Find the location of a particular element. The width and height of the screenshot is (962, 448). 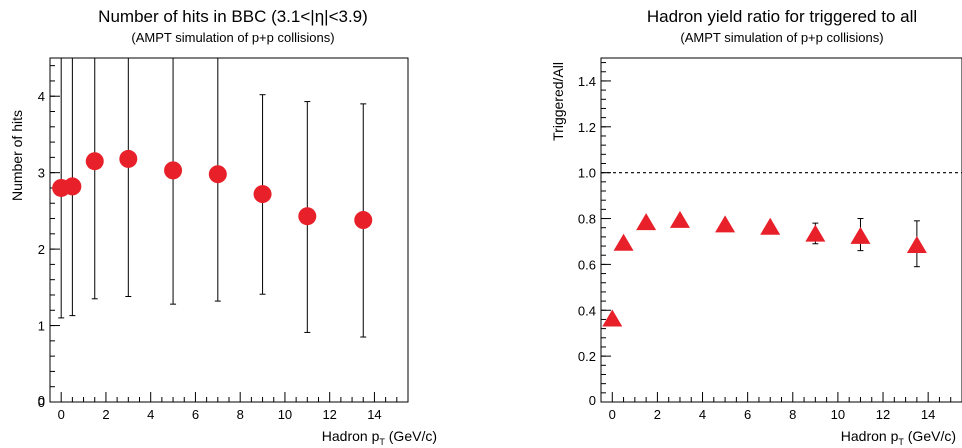

y-tick-label: 0.2 is located at coordinates (587, 356).